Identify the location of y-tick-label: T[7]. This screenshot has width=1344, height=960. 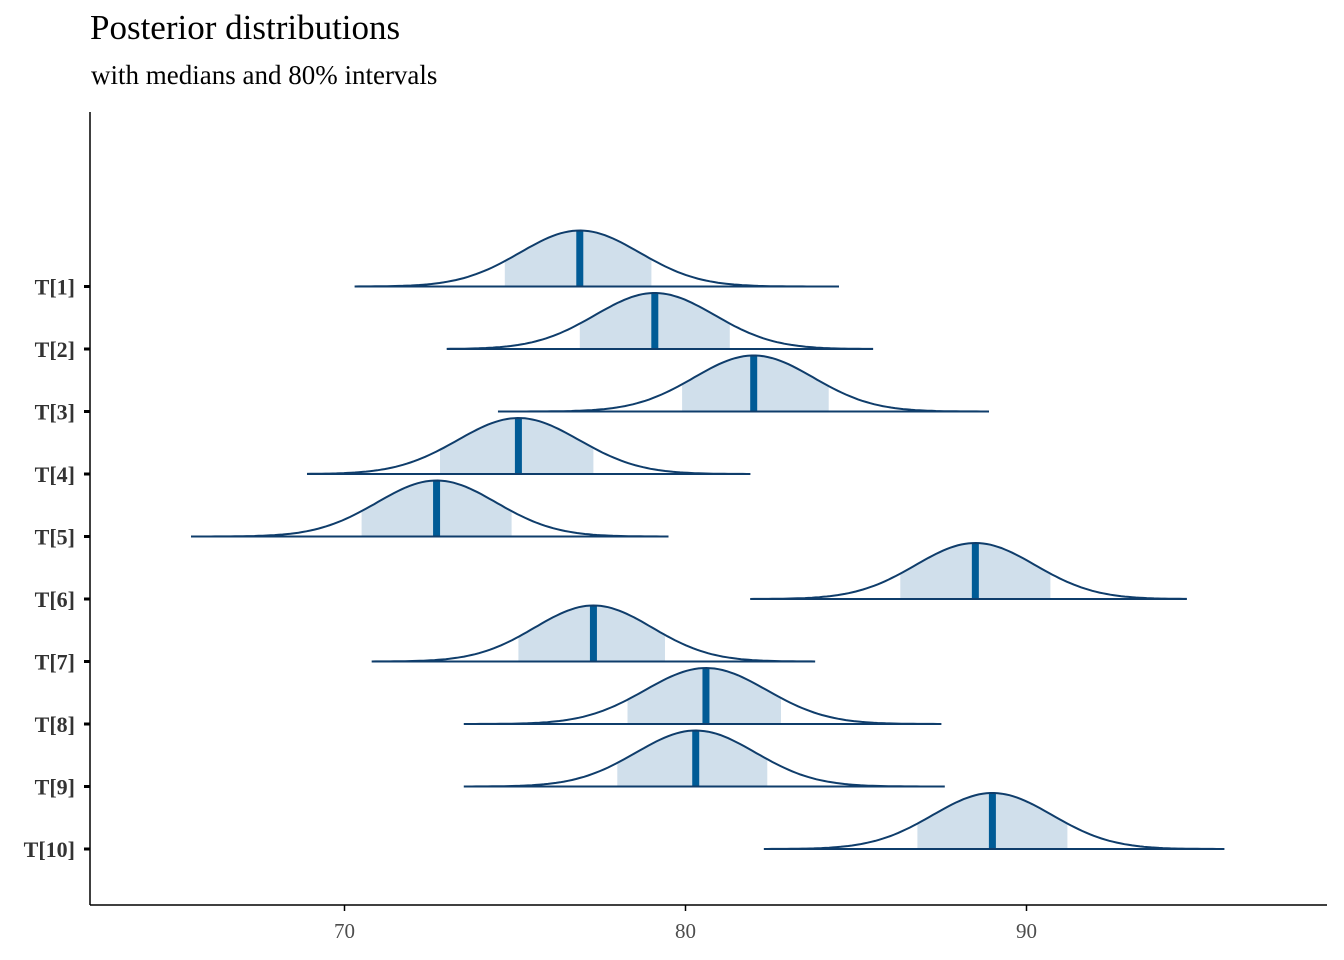
(55, 662).